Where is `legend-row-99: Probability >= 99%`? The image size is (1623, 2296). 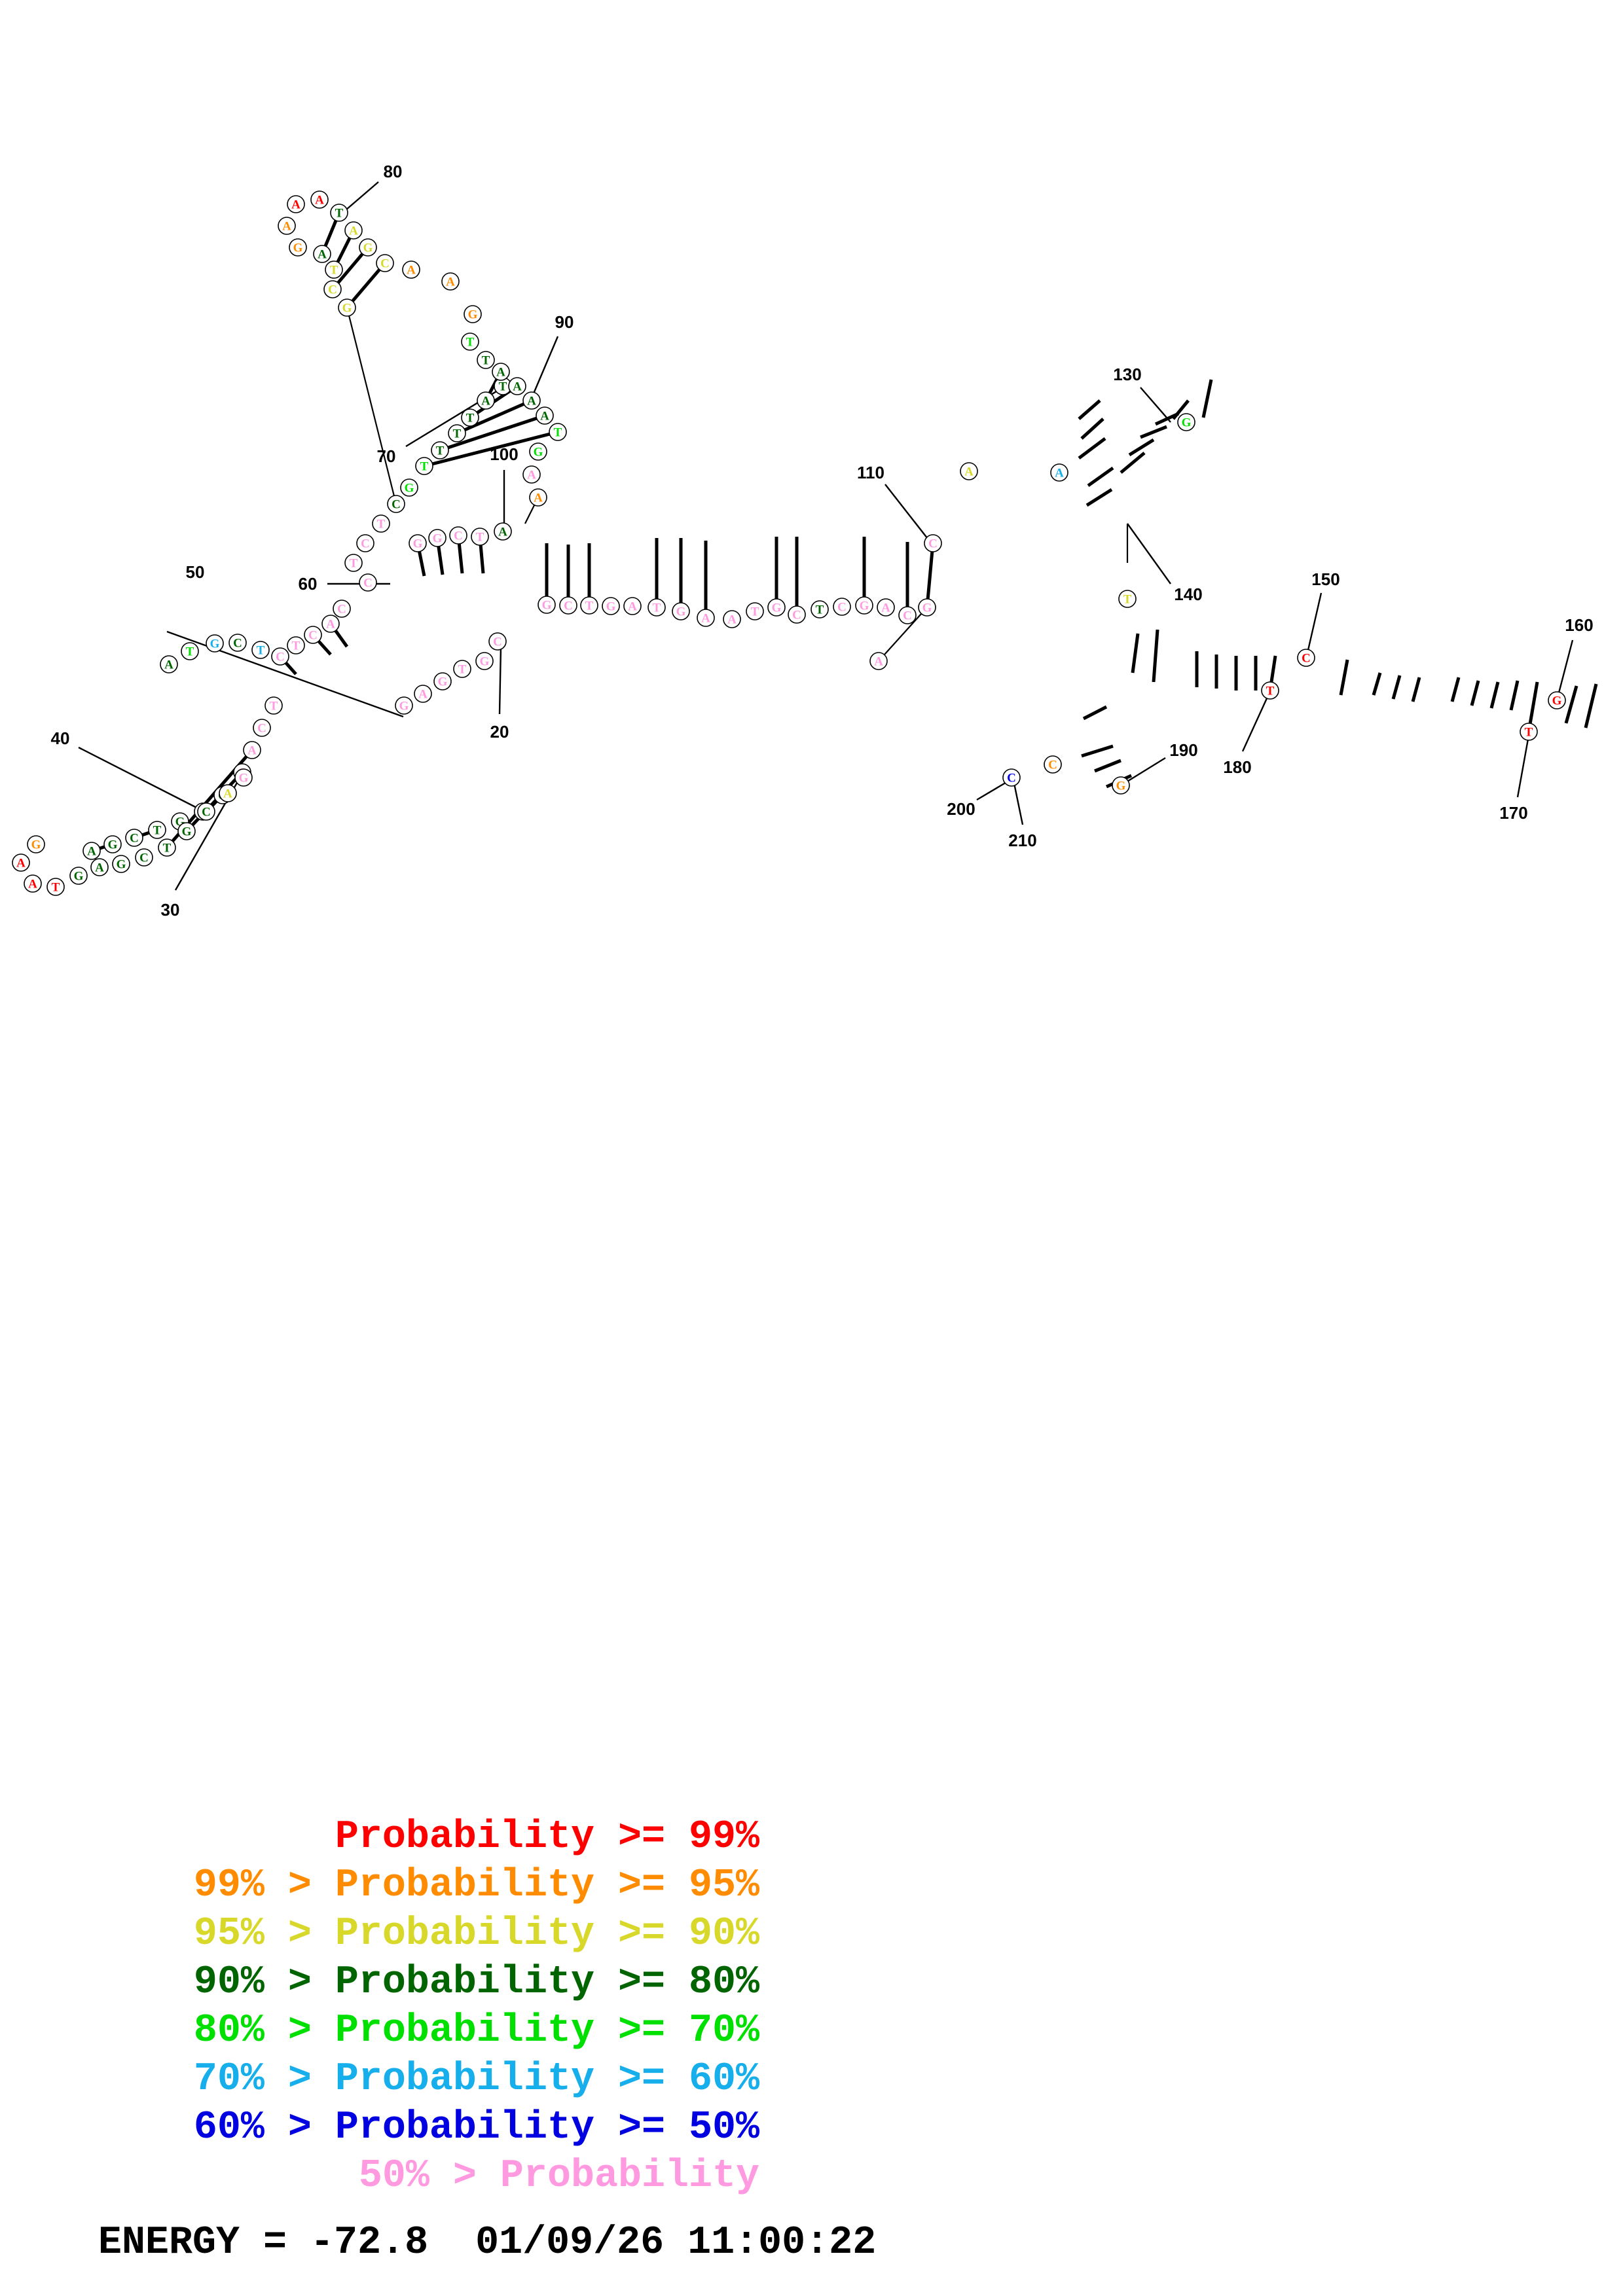
legend-row-99: Probability >= 99% is located at coordinates (547, 1837).